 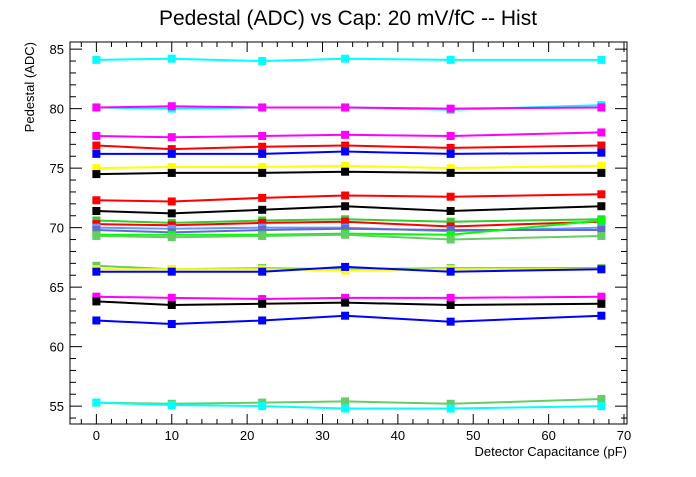 What do you see at coordinates (57, 109) in the screenshot?
I see `y-tick-label: 80` at bounding box center [57, 109].